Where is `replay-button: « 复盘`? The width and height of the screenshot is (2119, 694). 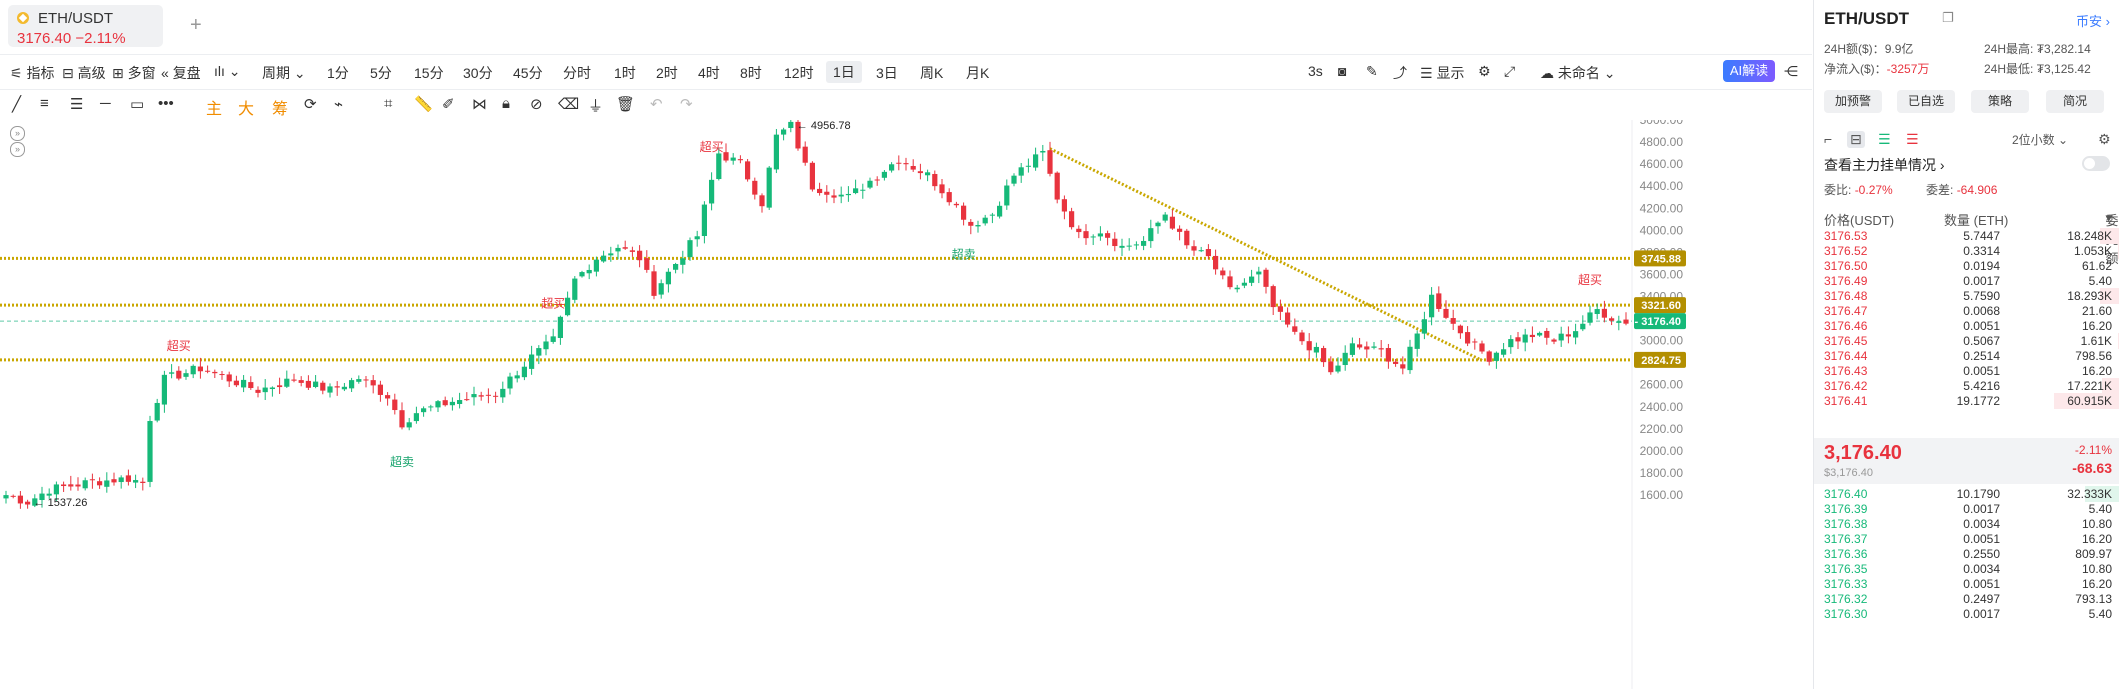 replay-button: « 复盘 is located at coordinates (181, 73).